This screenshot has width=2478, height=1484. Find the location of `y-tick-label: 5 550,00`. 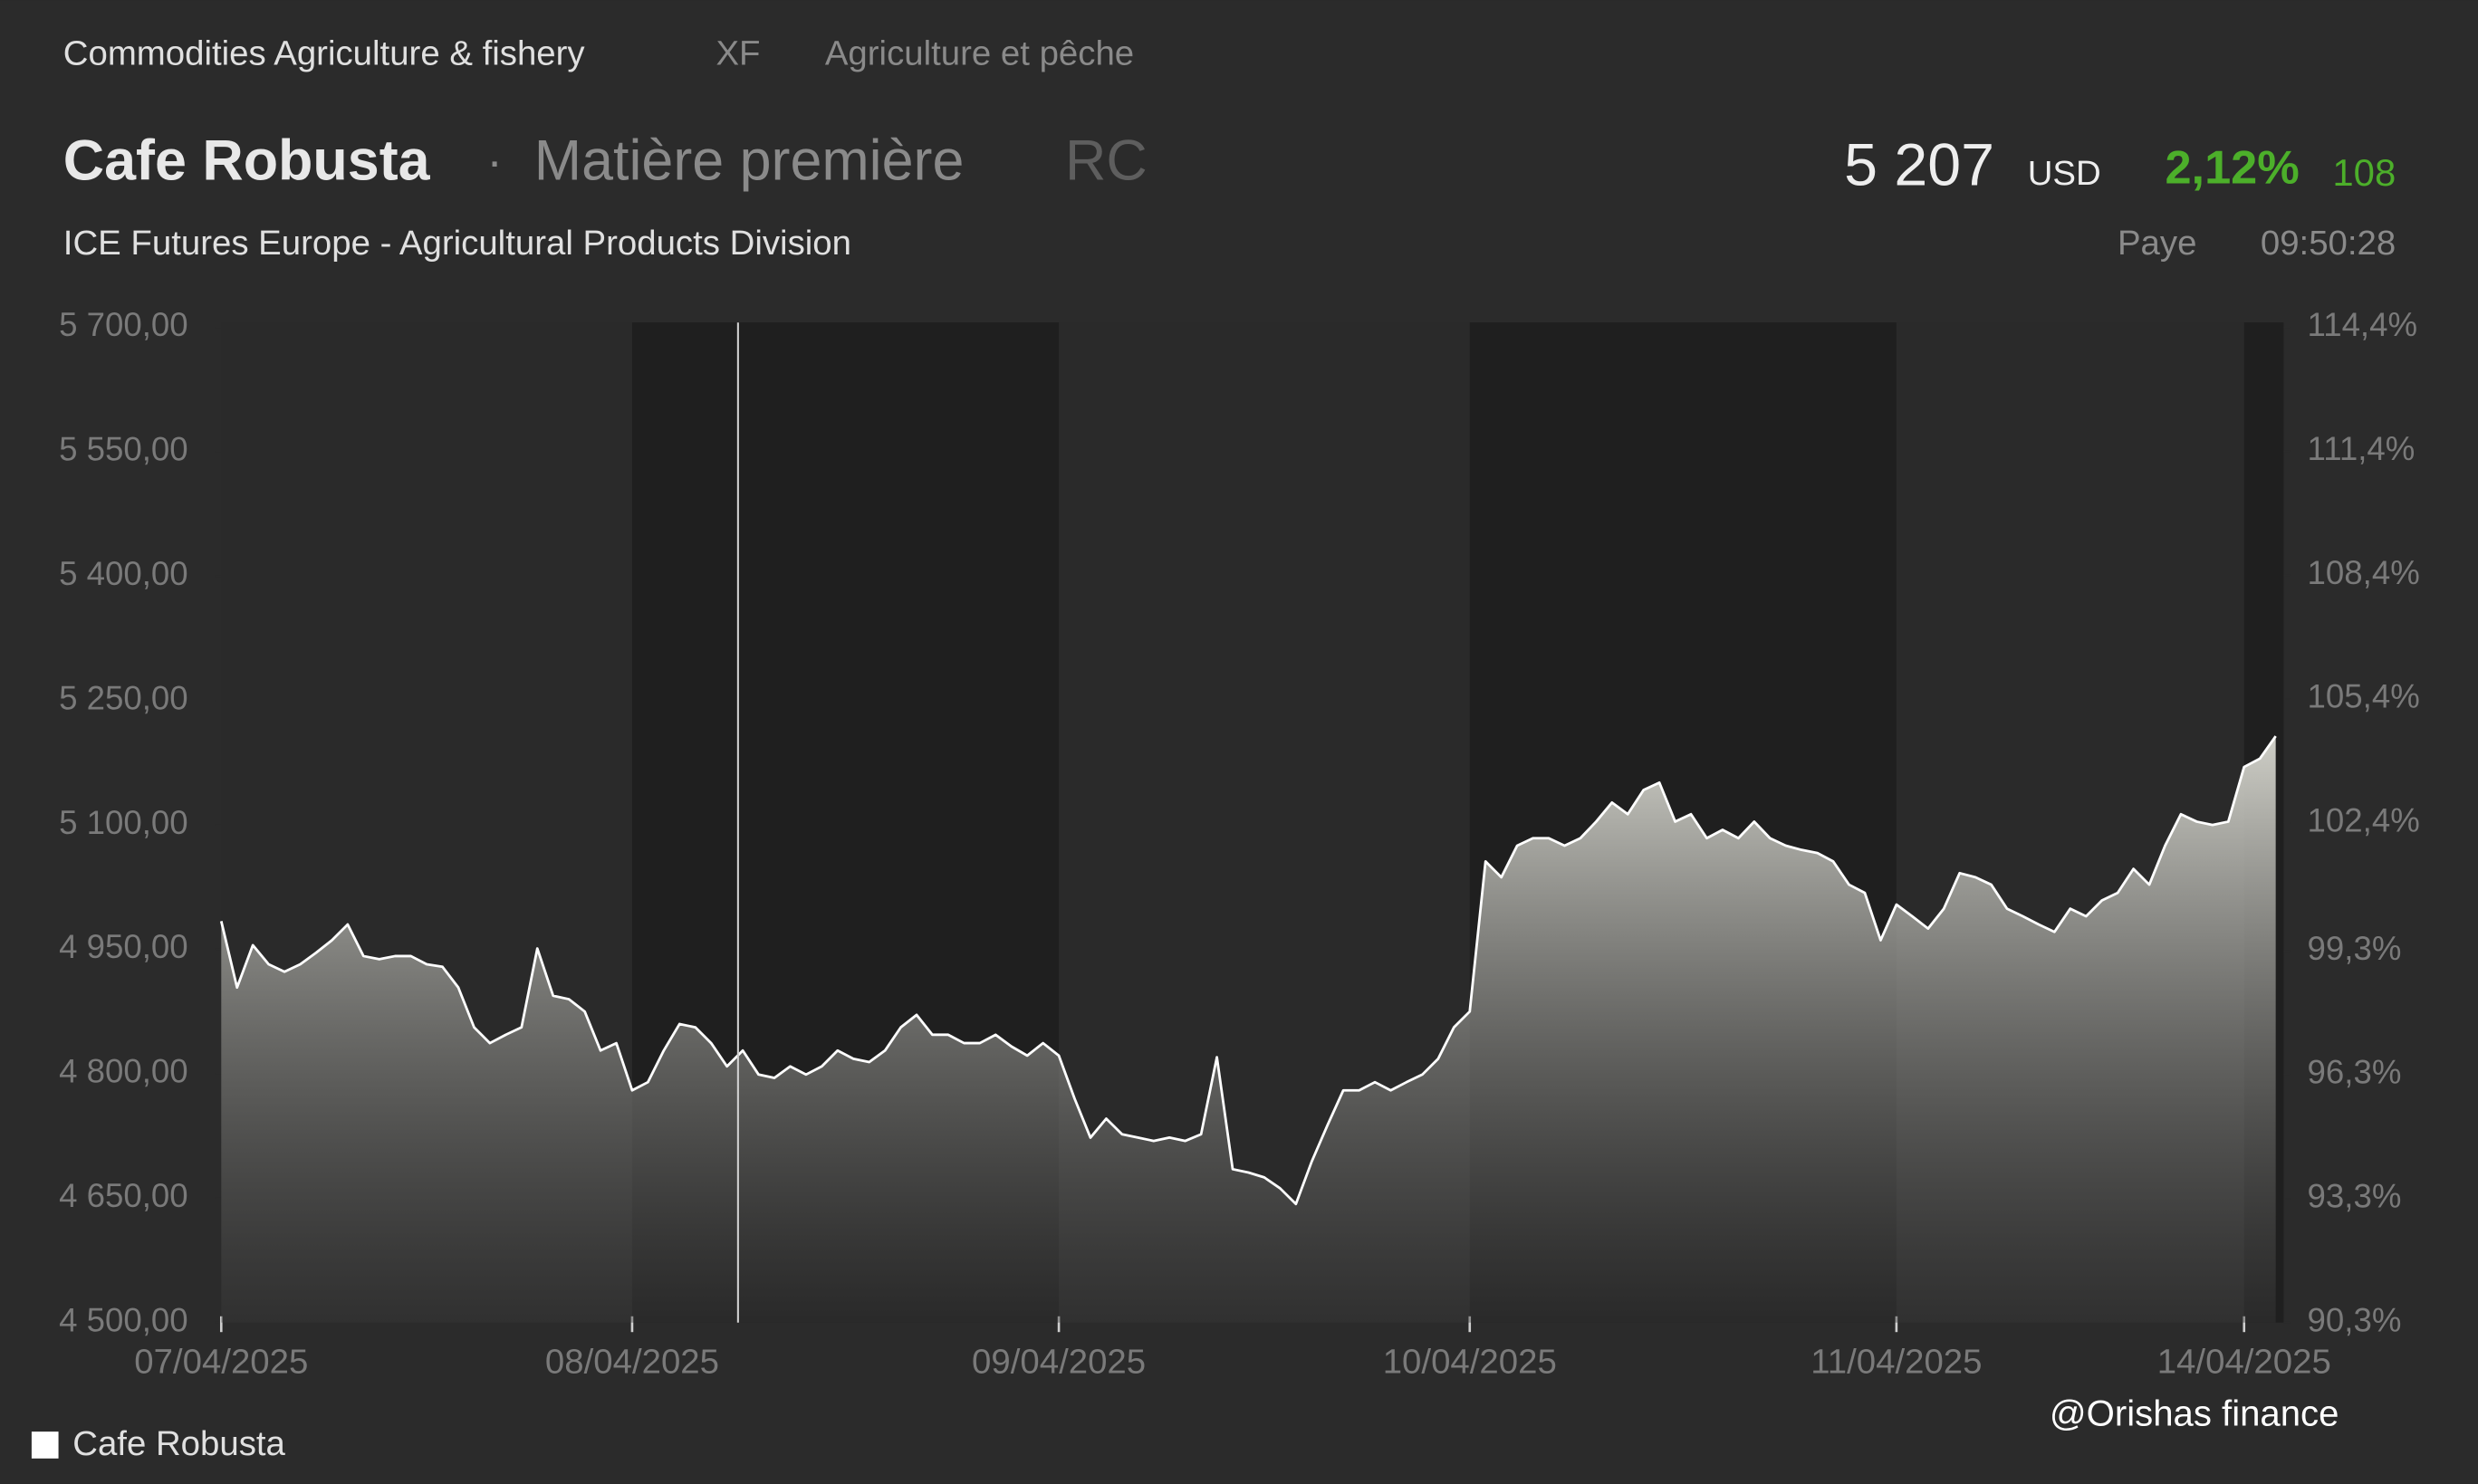

y-tick-label: 5 550,00 is located at coordinates (123, 449).